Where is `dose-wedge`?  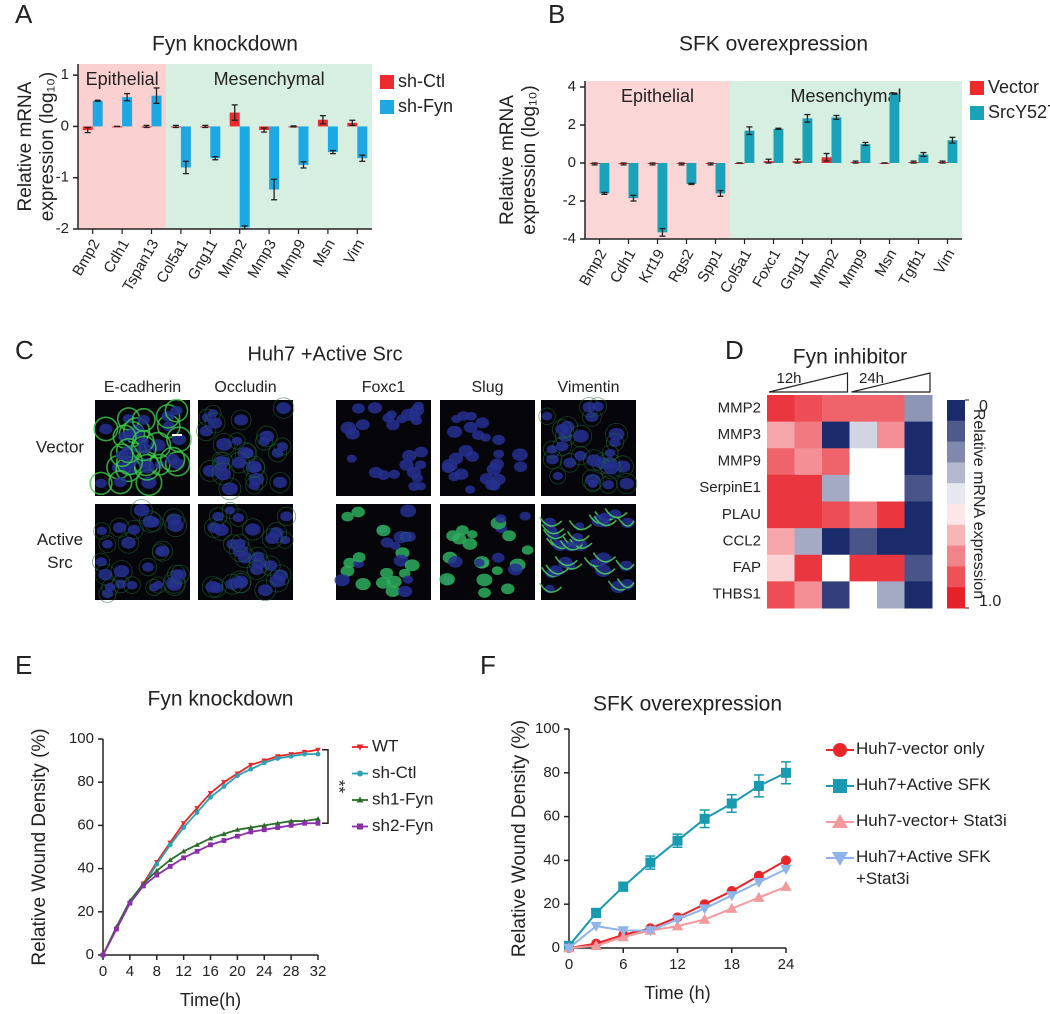 dose-wedge is located at coordinates (891, 382).